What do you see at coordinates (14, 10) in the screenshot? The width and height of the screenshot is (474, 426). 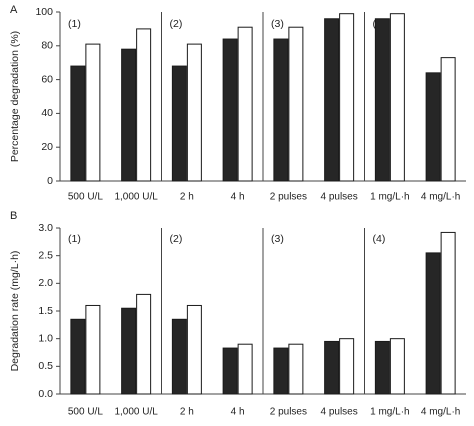 I see `panel-label: A` at bounding box center [14, 10].